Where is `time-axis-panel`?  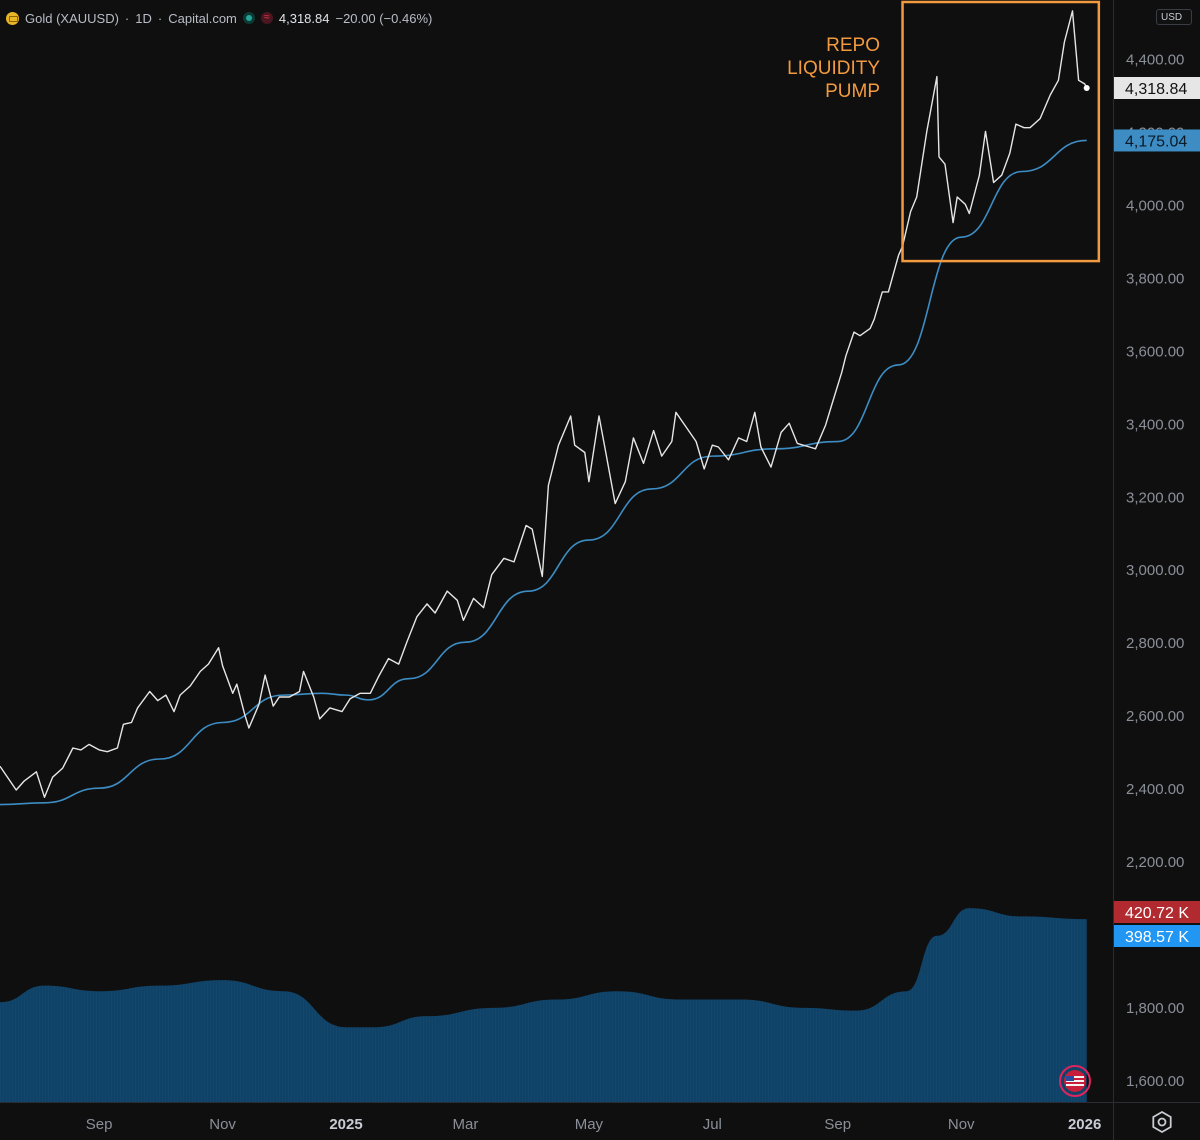 time-axis-panel is located at coordinates (556, 1121).